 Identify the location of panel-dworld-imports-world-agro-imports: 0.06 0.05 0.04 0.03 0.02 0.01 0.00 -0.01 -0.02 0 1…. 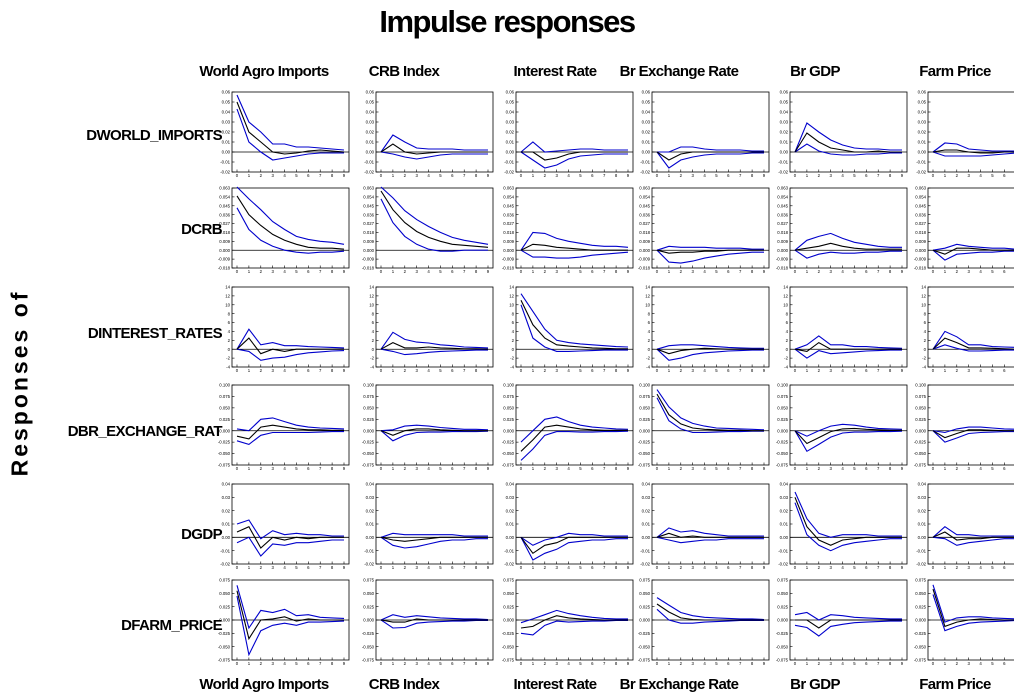
(285, 134).